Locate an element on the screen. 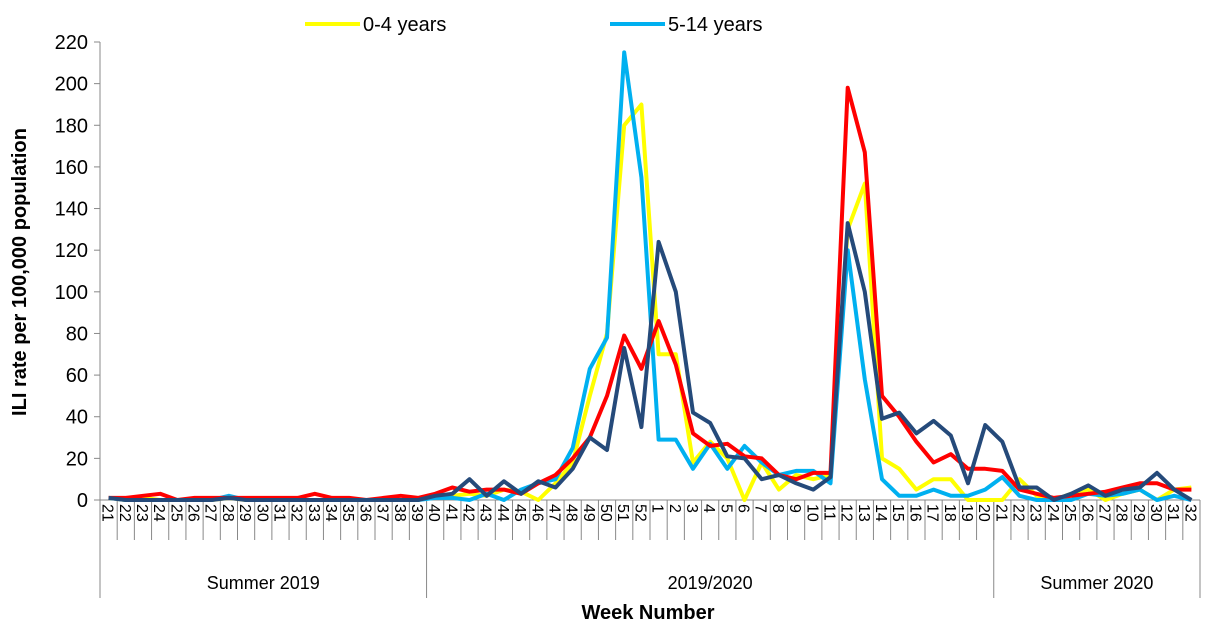  group-label: Summer 2020 is located at coordinates (1096, 583).